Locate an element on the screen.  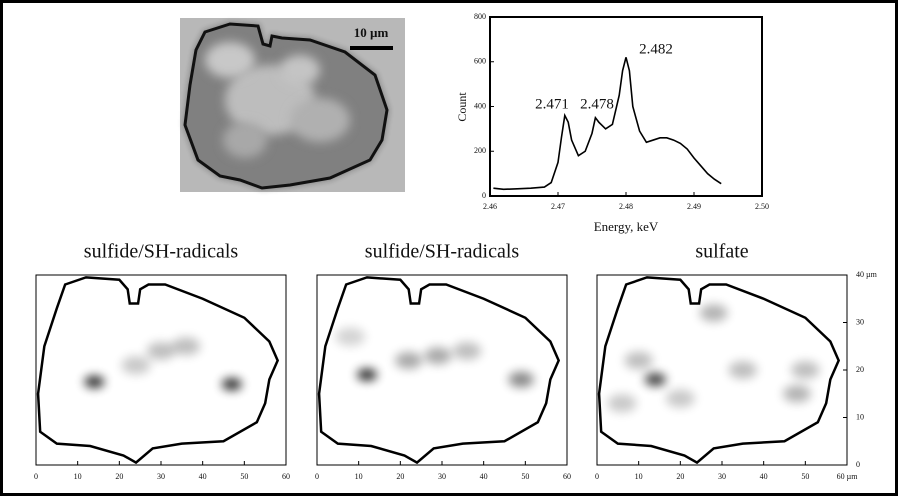
peak-label: 2.471 is located at coordinates (552, 104).